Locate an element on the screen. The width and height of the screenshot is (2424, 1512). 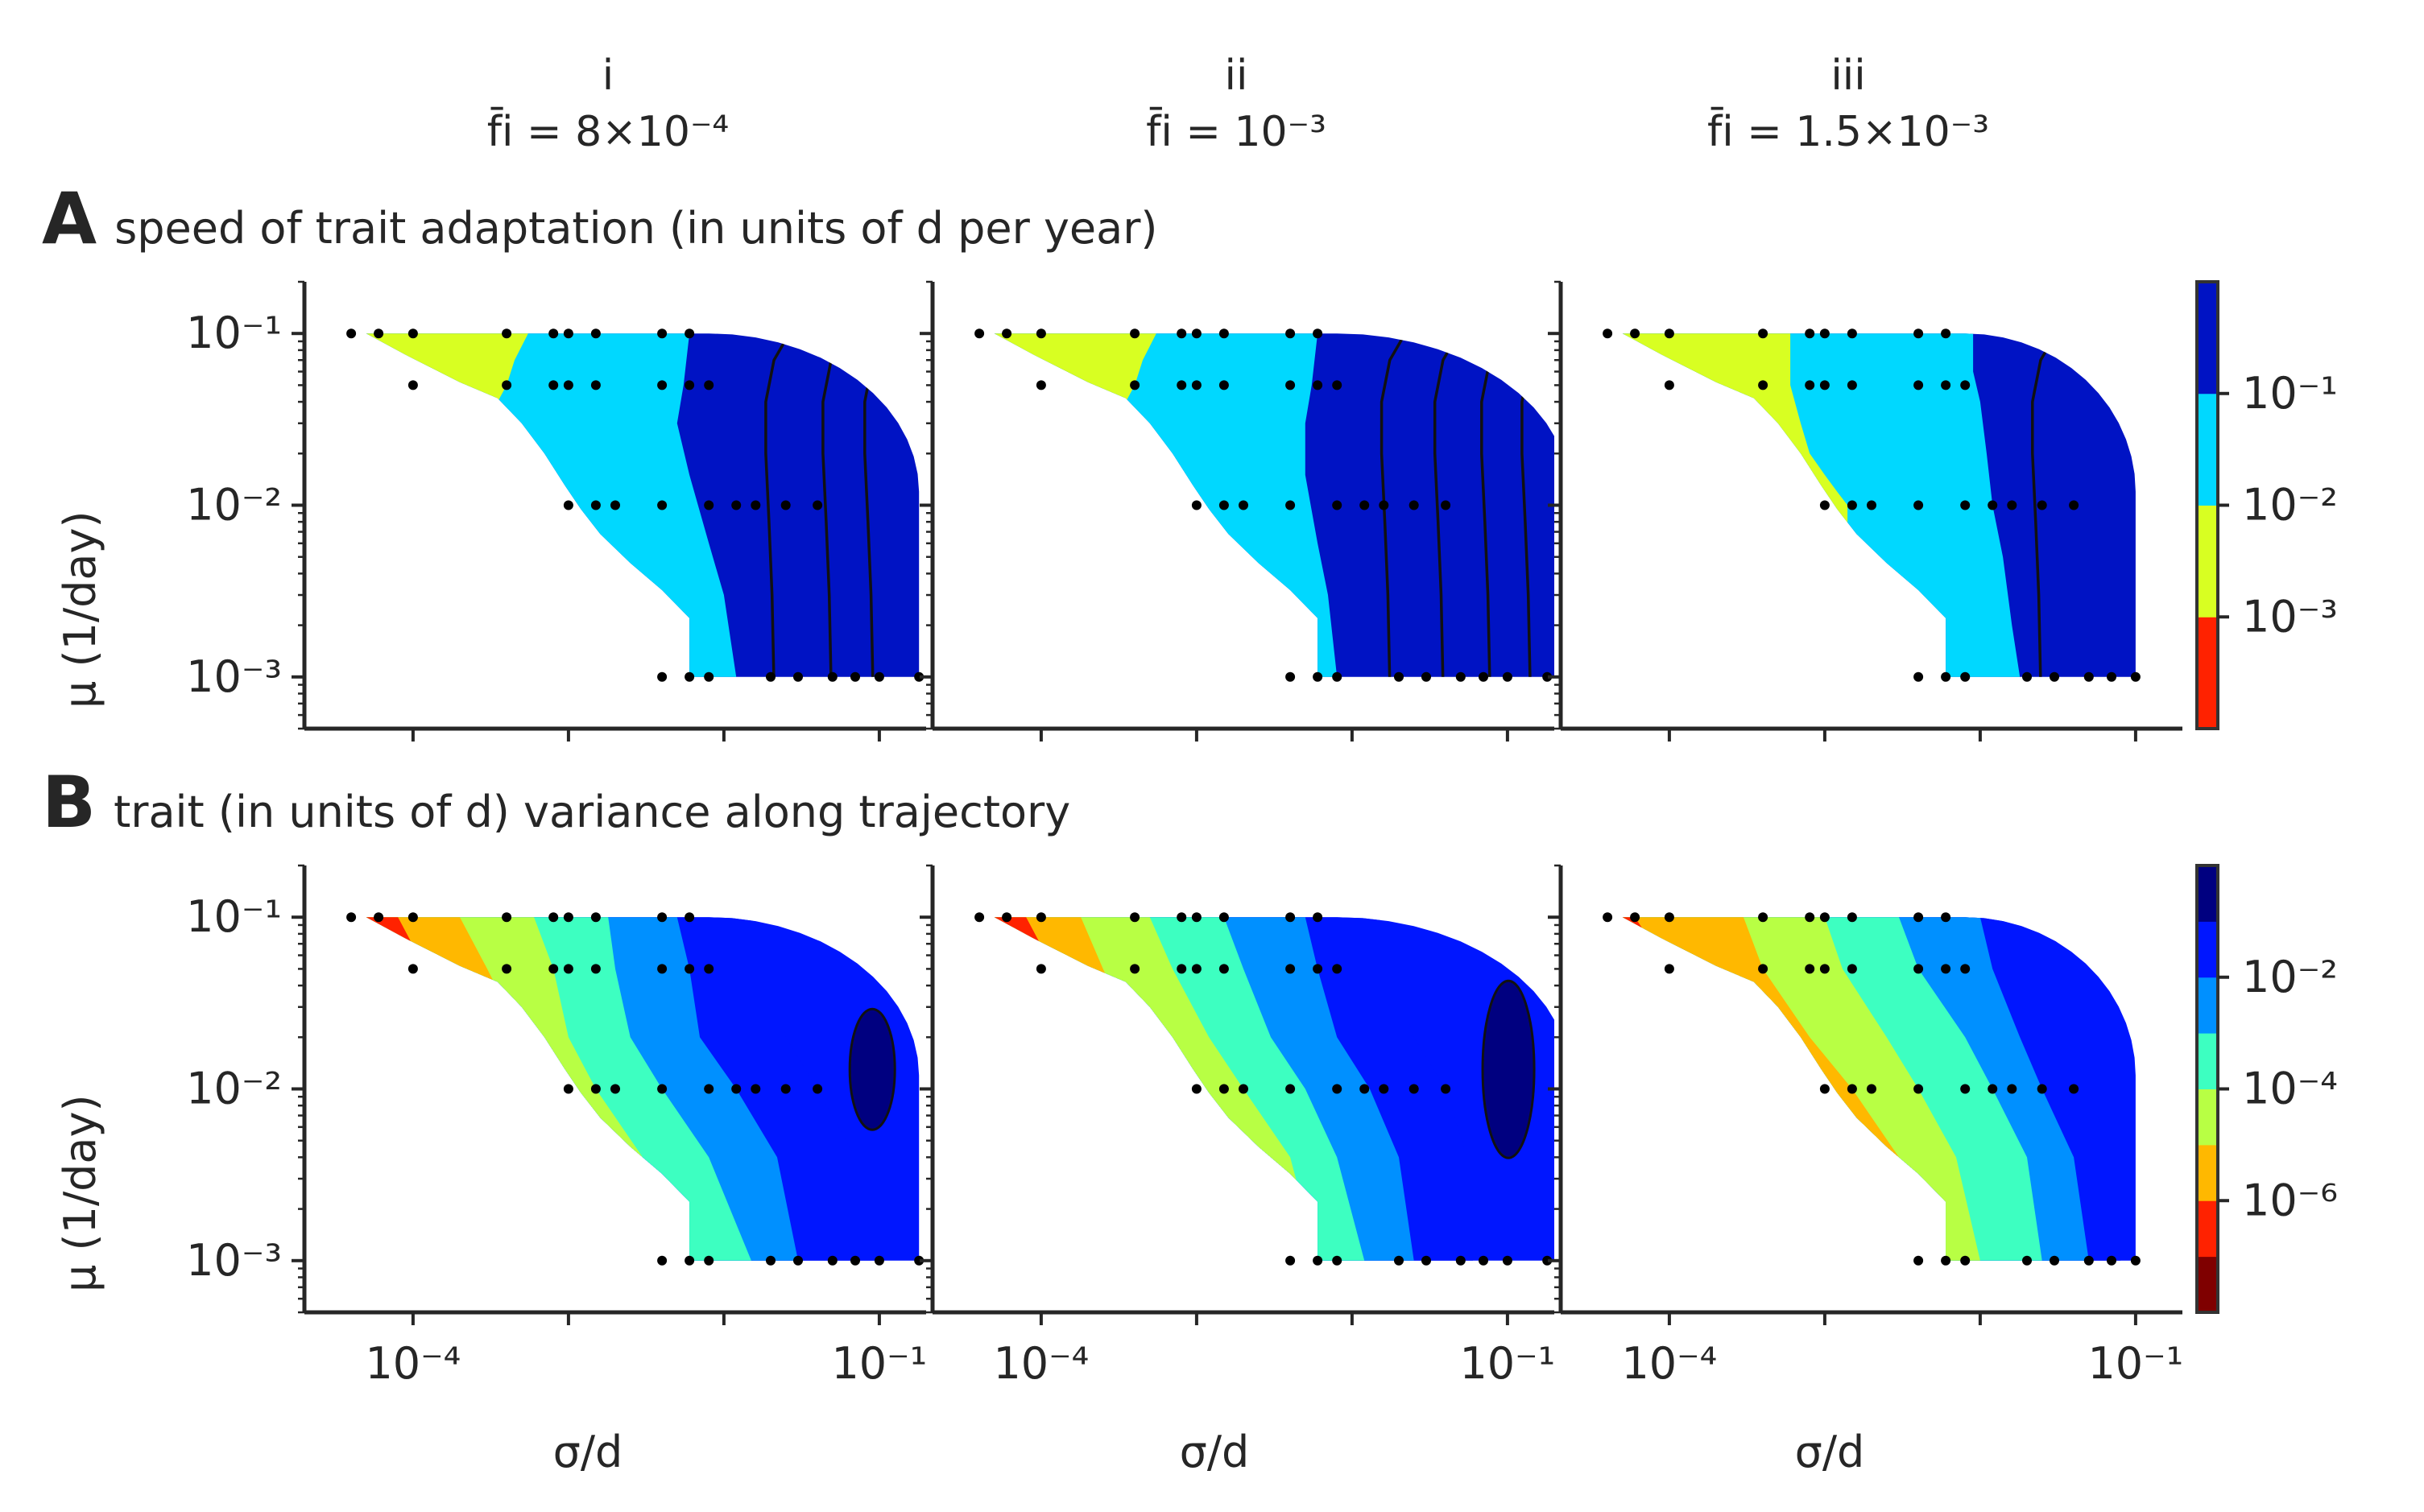
y-tick-label: 10⁻¹ is located at coordinates (234, 333).